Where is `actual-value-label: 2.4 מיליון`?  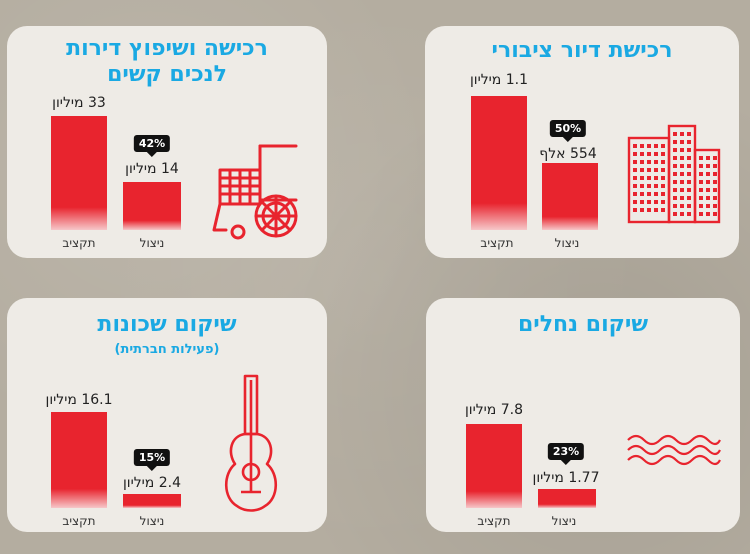
actual-value-label: 2.4 מיליון is located at coordinates (152, 483).